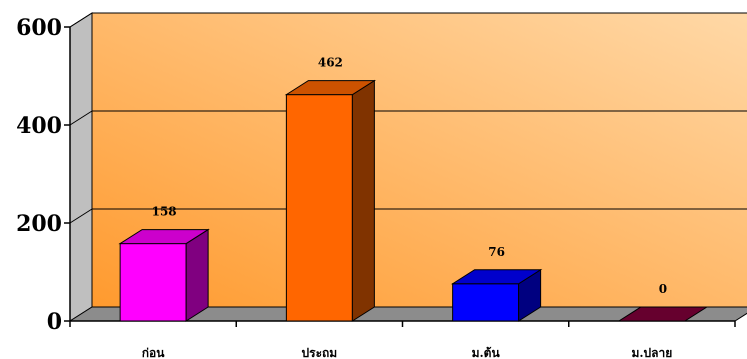 The width and height of the screenshot is (747, 359). Describe the element at coordinates (330, 63) in the screenshot. I see `data-label: 462` at that location.